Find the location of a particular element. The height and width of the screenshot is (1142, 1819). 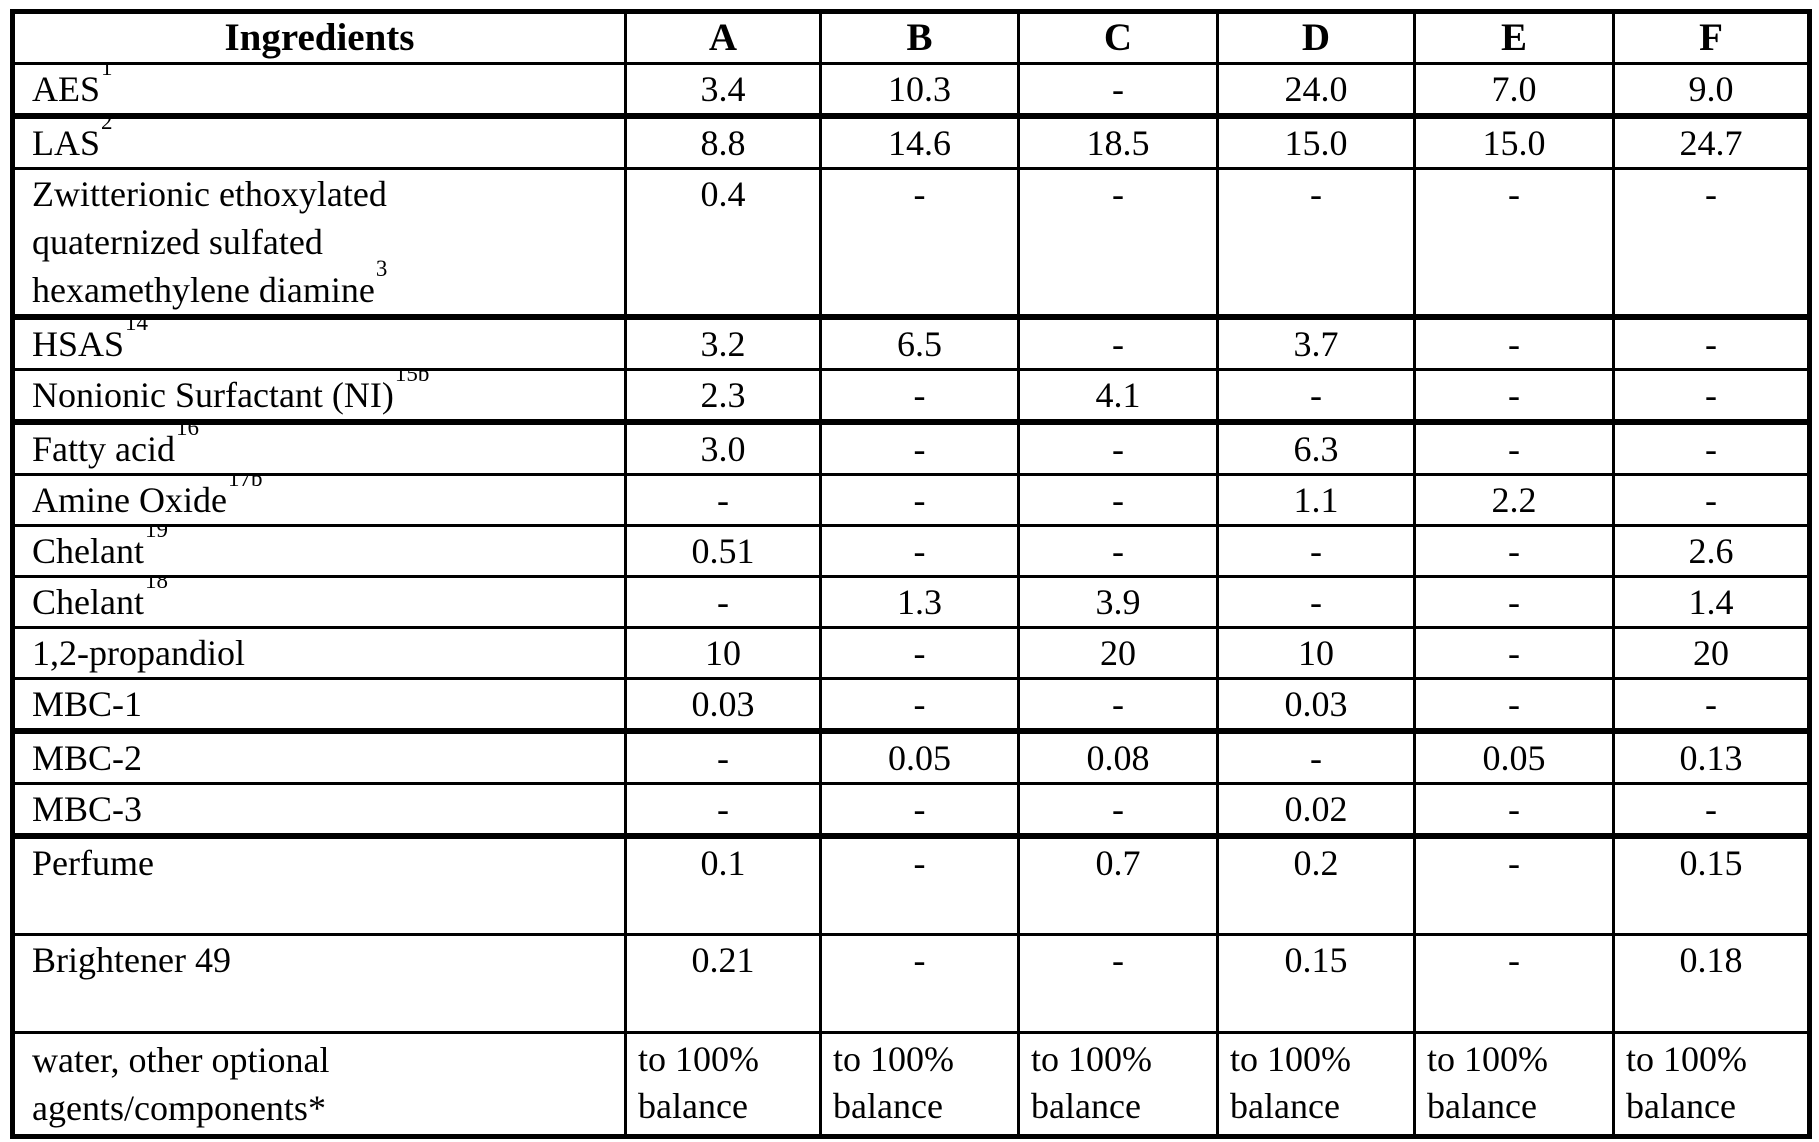

ingredient-name-text: HSAS is located at coordinates (78, 344).